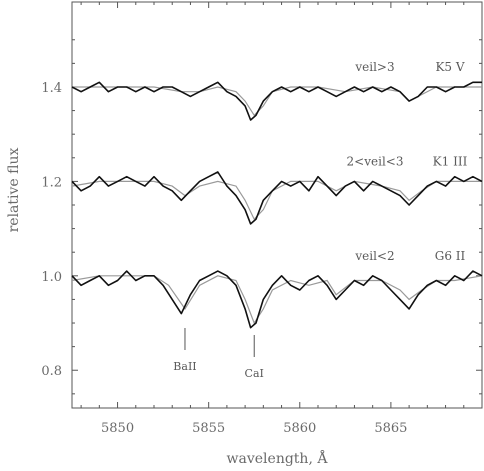  What do you see at coordinates (51, 182) in the screenshot?
I see `y-tick-label: 1.2` at bounding box center [51, 182].